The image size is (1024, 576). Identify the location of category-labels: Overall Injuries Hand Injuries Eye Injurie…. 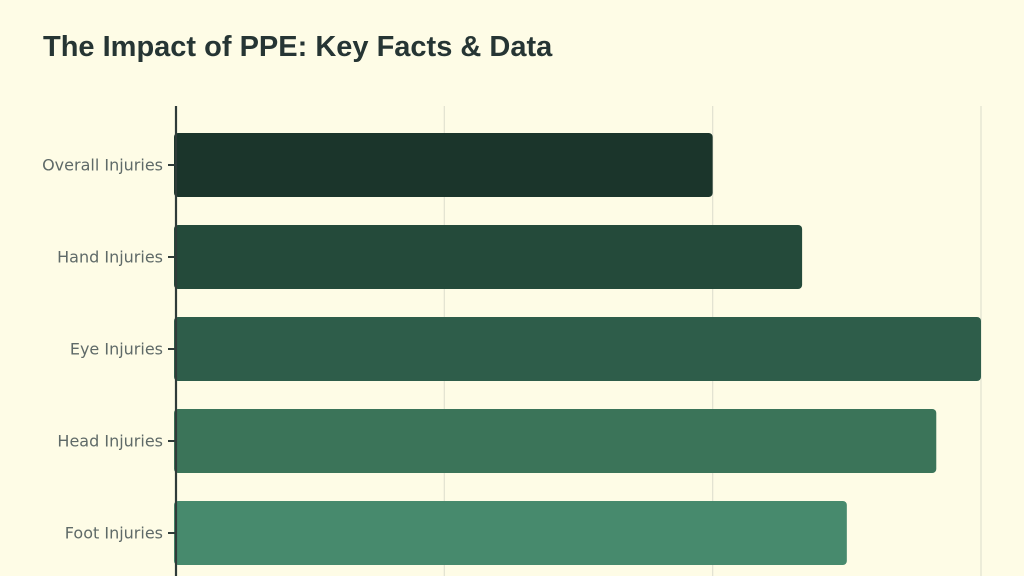
(102, 349).